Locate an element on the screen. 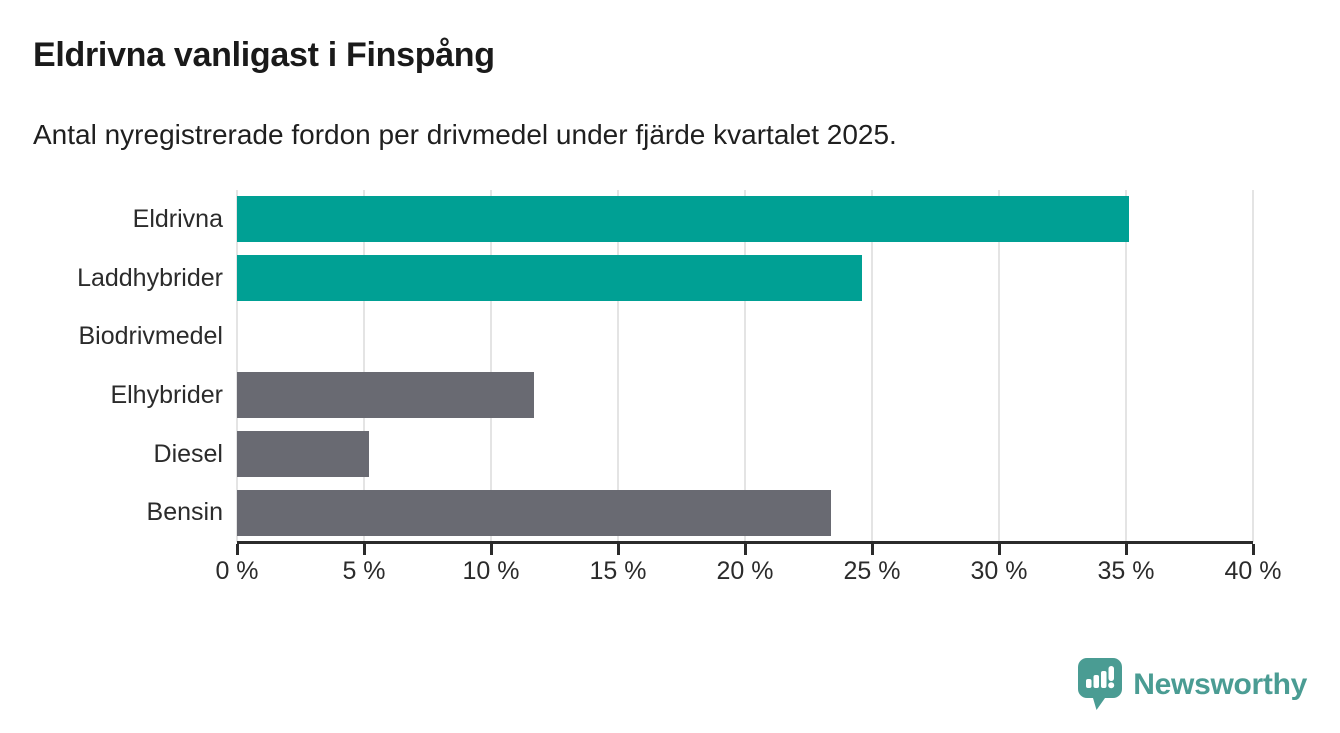 The width and height of the screenshot is (1340, 733). x-axis-tick-label: 5 % is located at coordinates (364, 571).